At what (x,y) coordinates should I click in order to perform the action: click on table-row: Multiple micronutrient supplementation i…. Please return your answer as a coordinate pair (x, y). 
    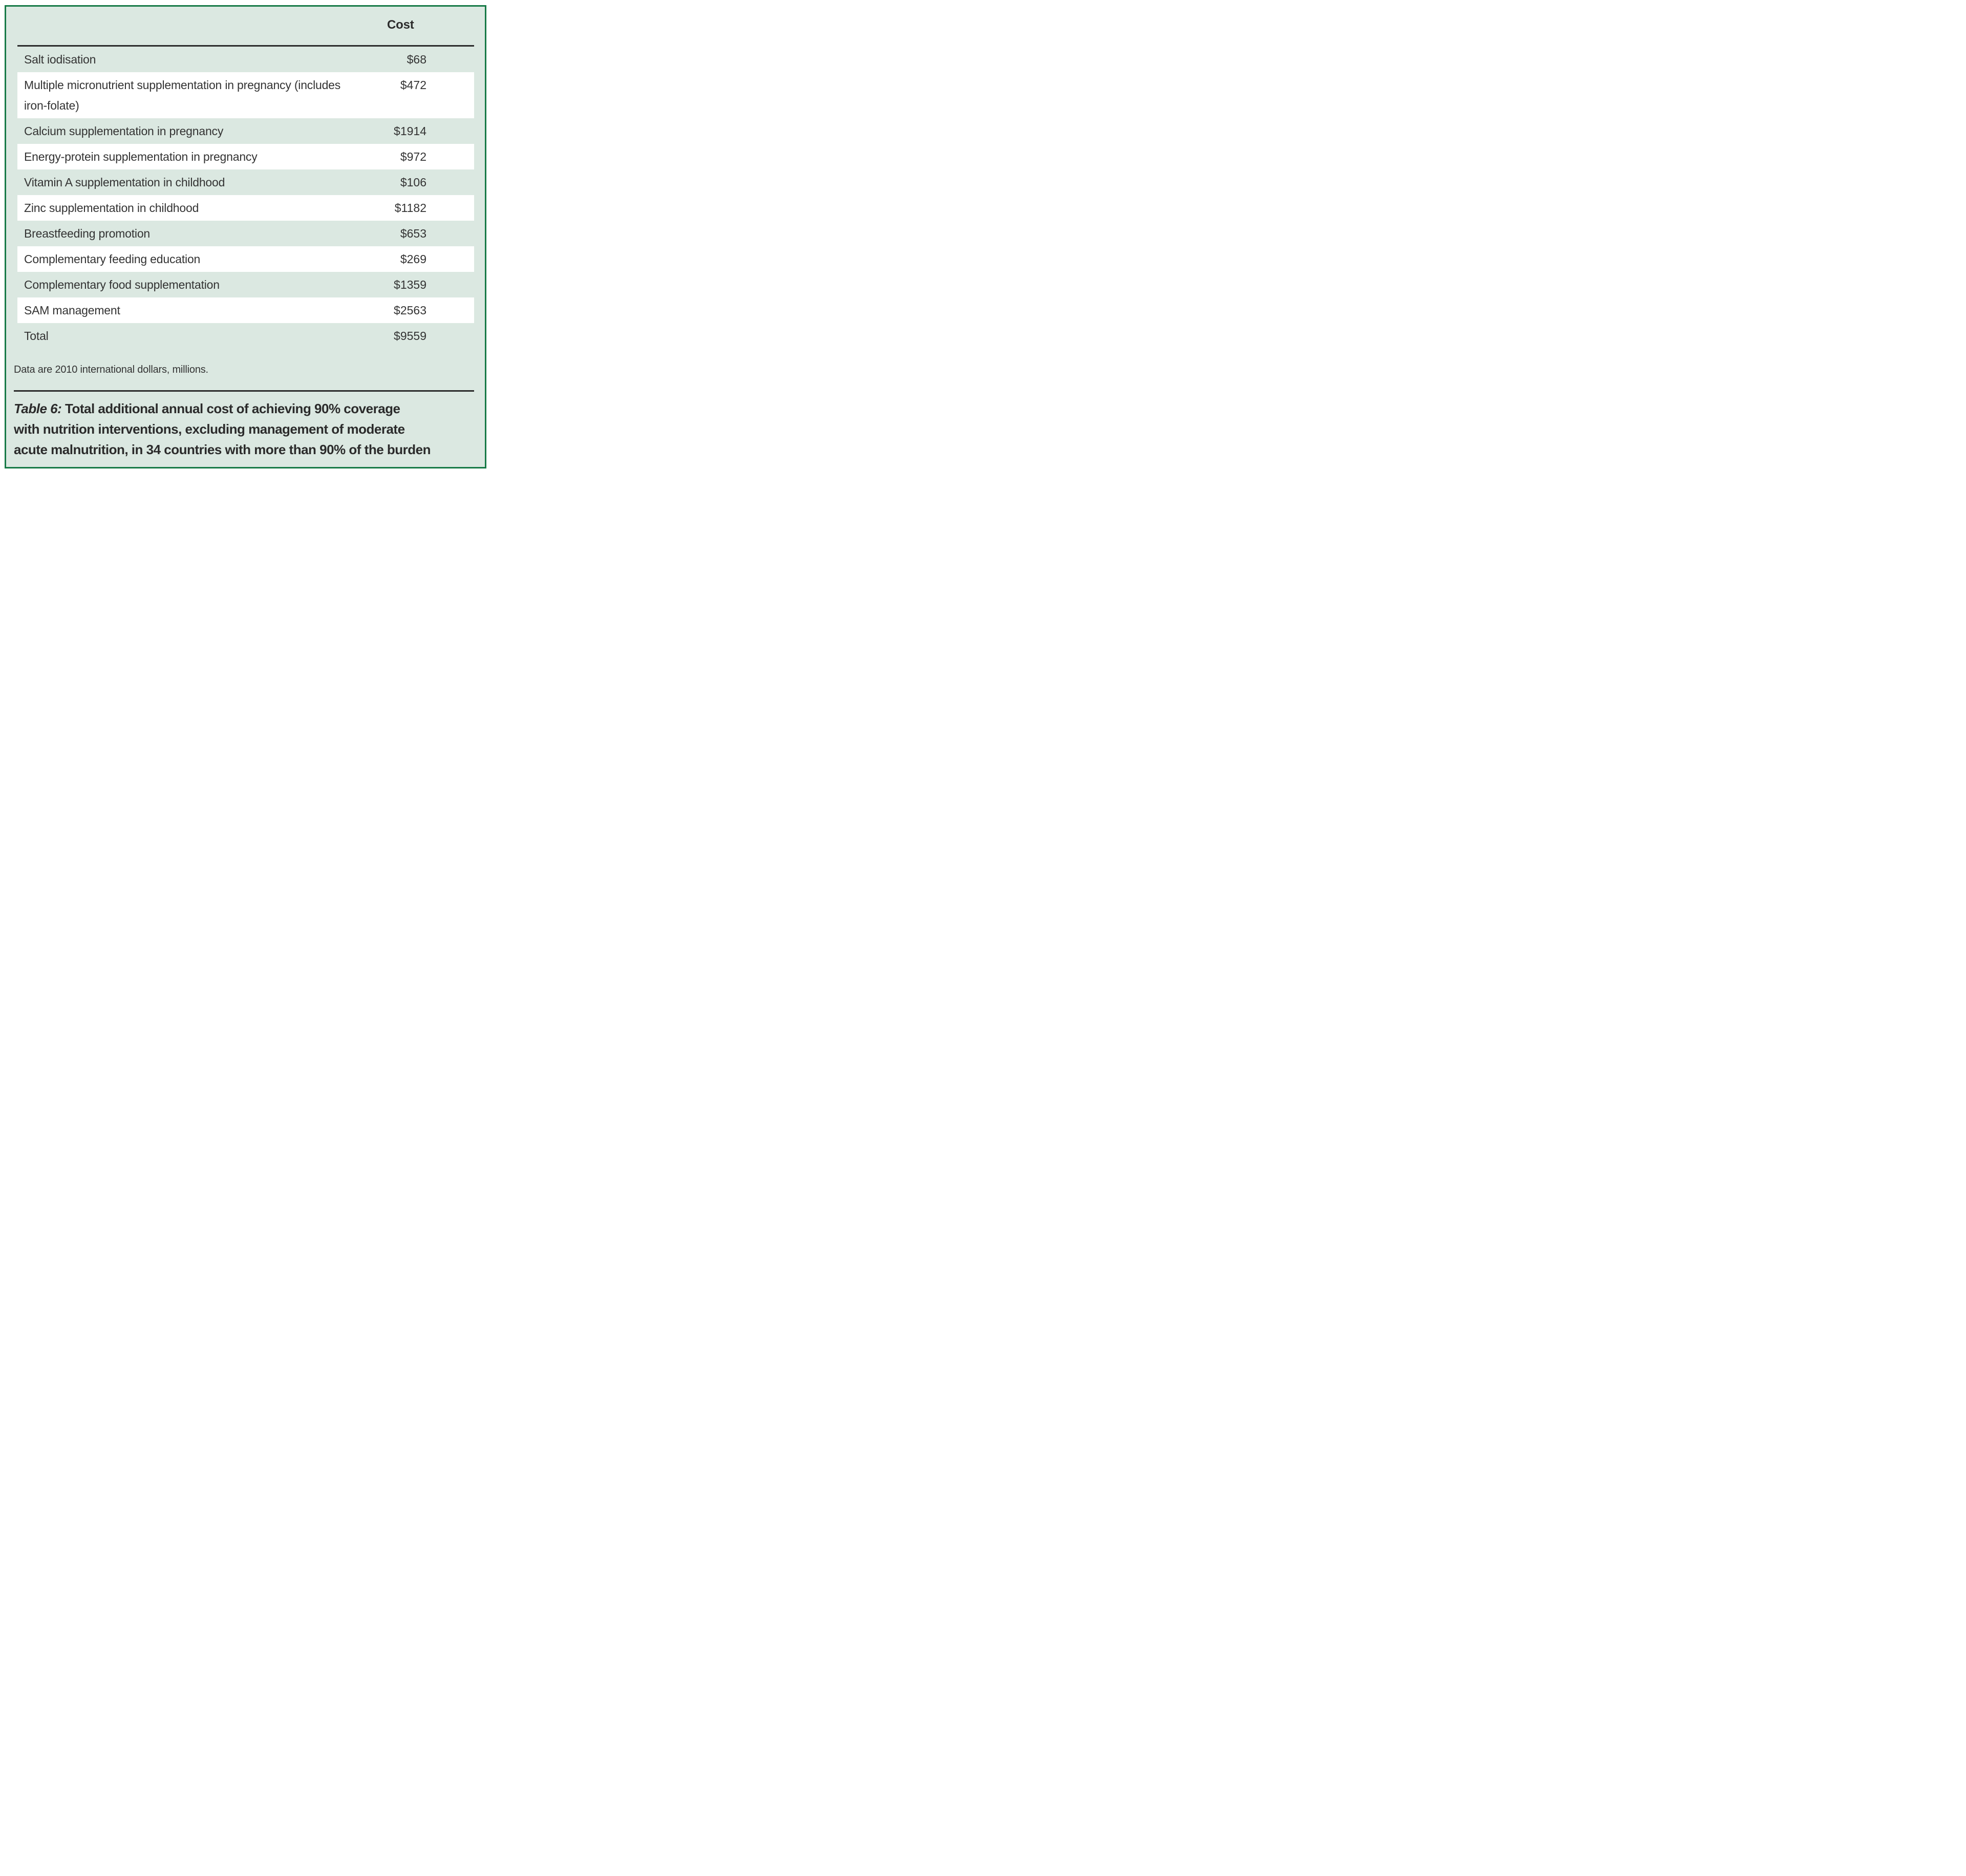
    Looking at the image, I should click on (245, 95).